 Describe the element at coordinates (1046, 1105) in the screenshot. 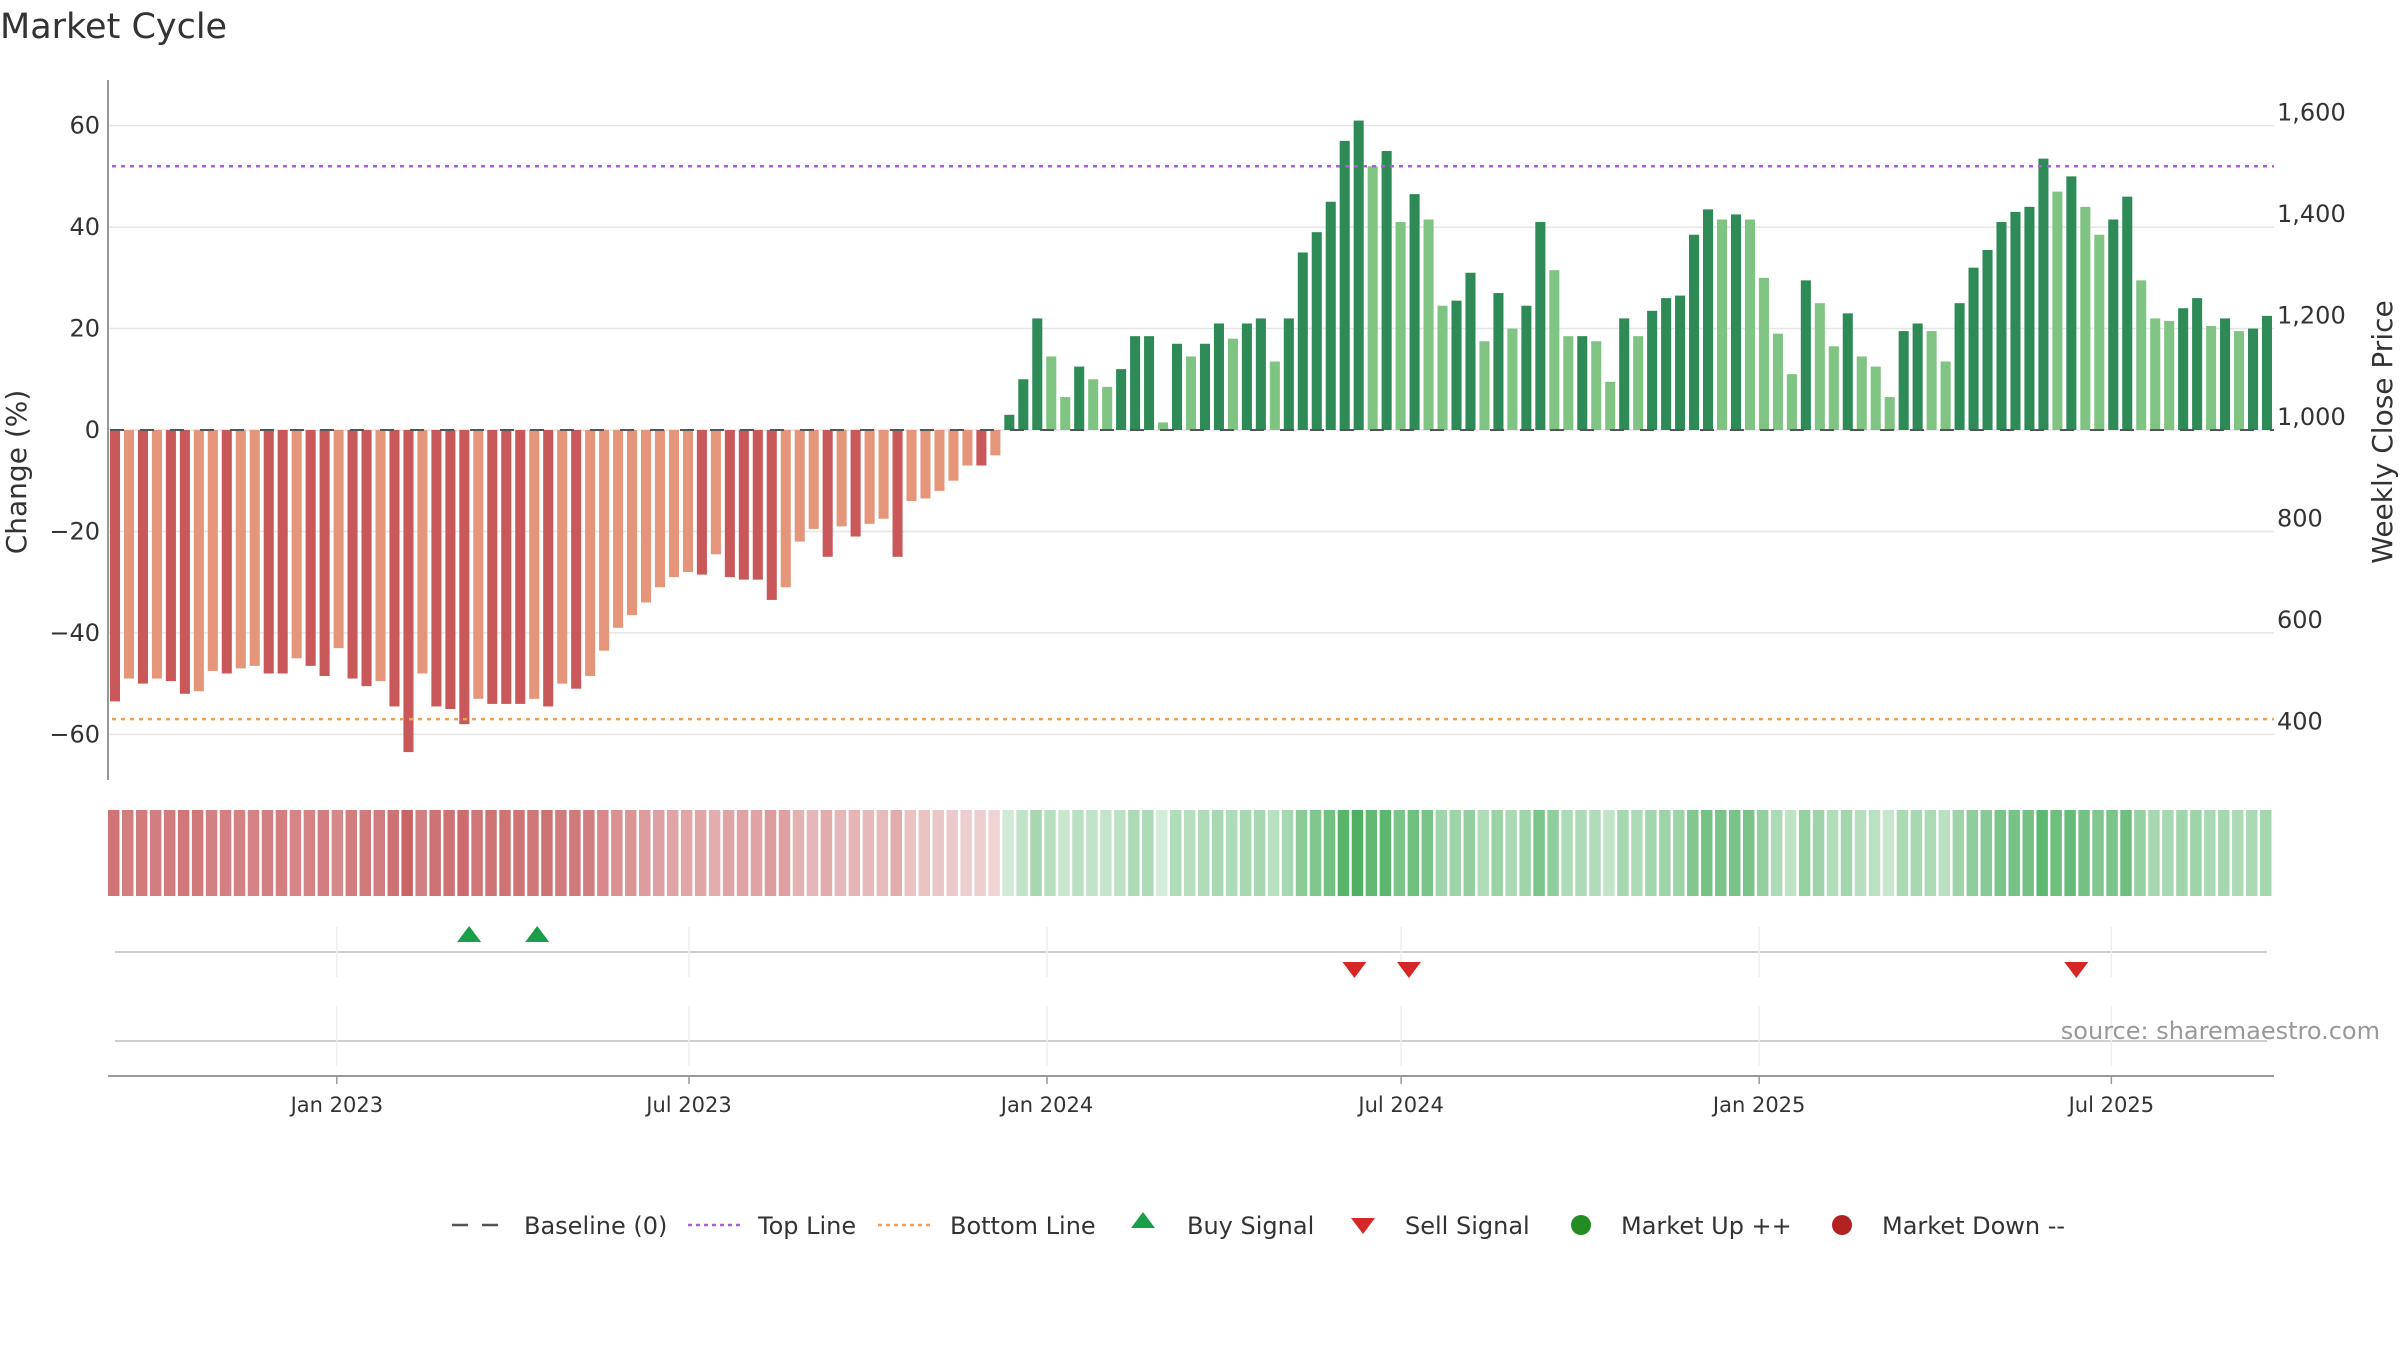

I see `x-tick-label: Jan 2024` at that location.